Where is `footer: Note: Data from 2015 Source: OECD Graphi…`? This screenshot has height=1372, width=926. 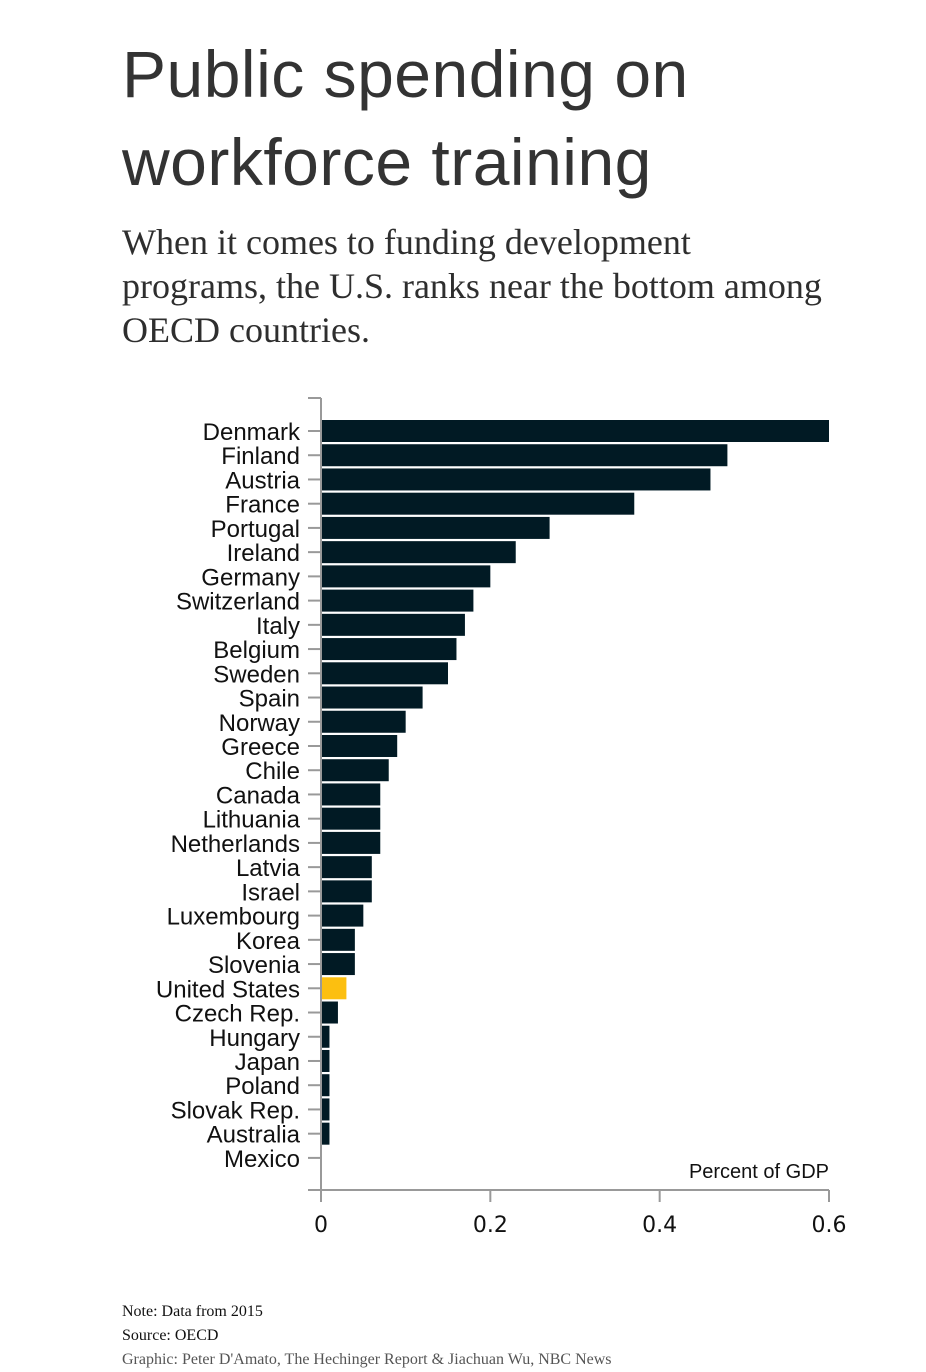
footer: Note: Data from 2015 Source: OECD Graphi… is located at coordinates (367, 1336).